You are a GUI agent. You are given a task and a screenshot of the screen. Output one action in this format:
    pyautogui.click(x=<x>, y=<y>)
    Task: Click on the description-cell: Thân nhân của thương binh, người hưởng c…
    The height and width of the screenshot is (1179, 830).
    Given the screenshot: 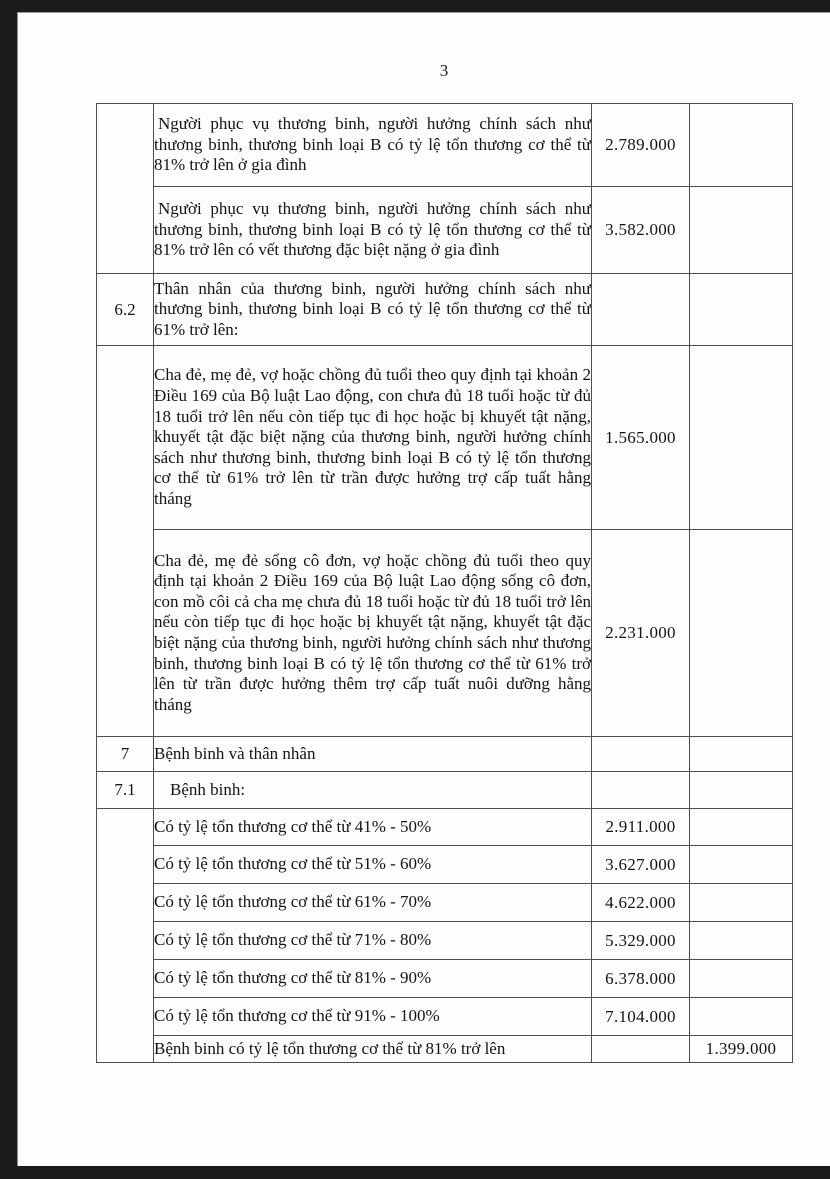 What is the action you would take?
    pyautogui.click(x=372, y=309)
    